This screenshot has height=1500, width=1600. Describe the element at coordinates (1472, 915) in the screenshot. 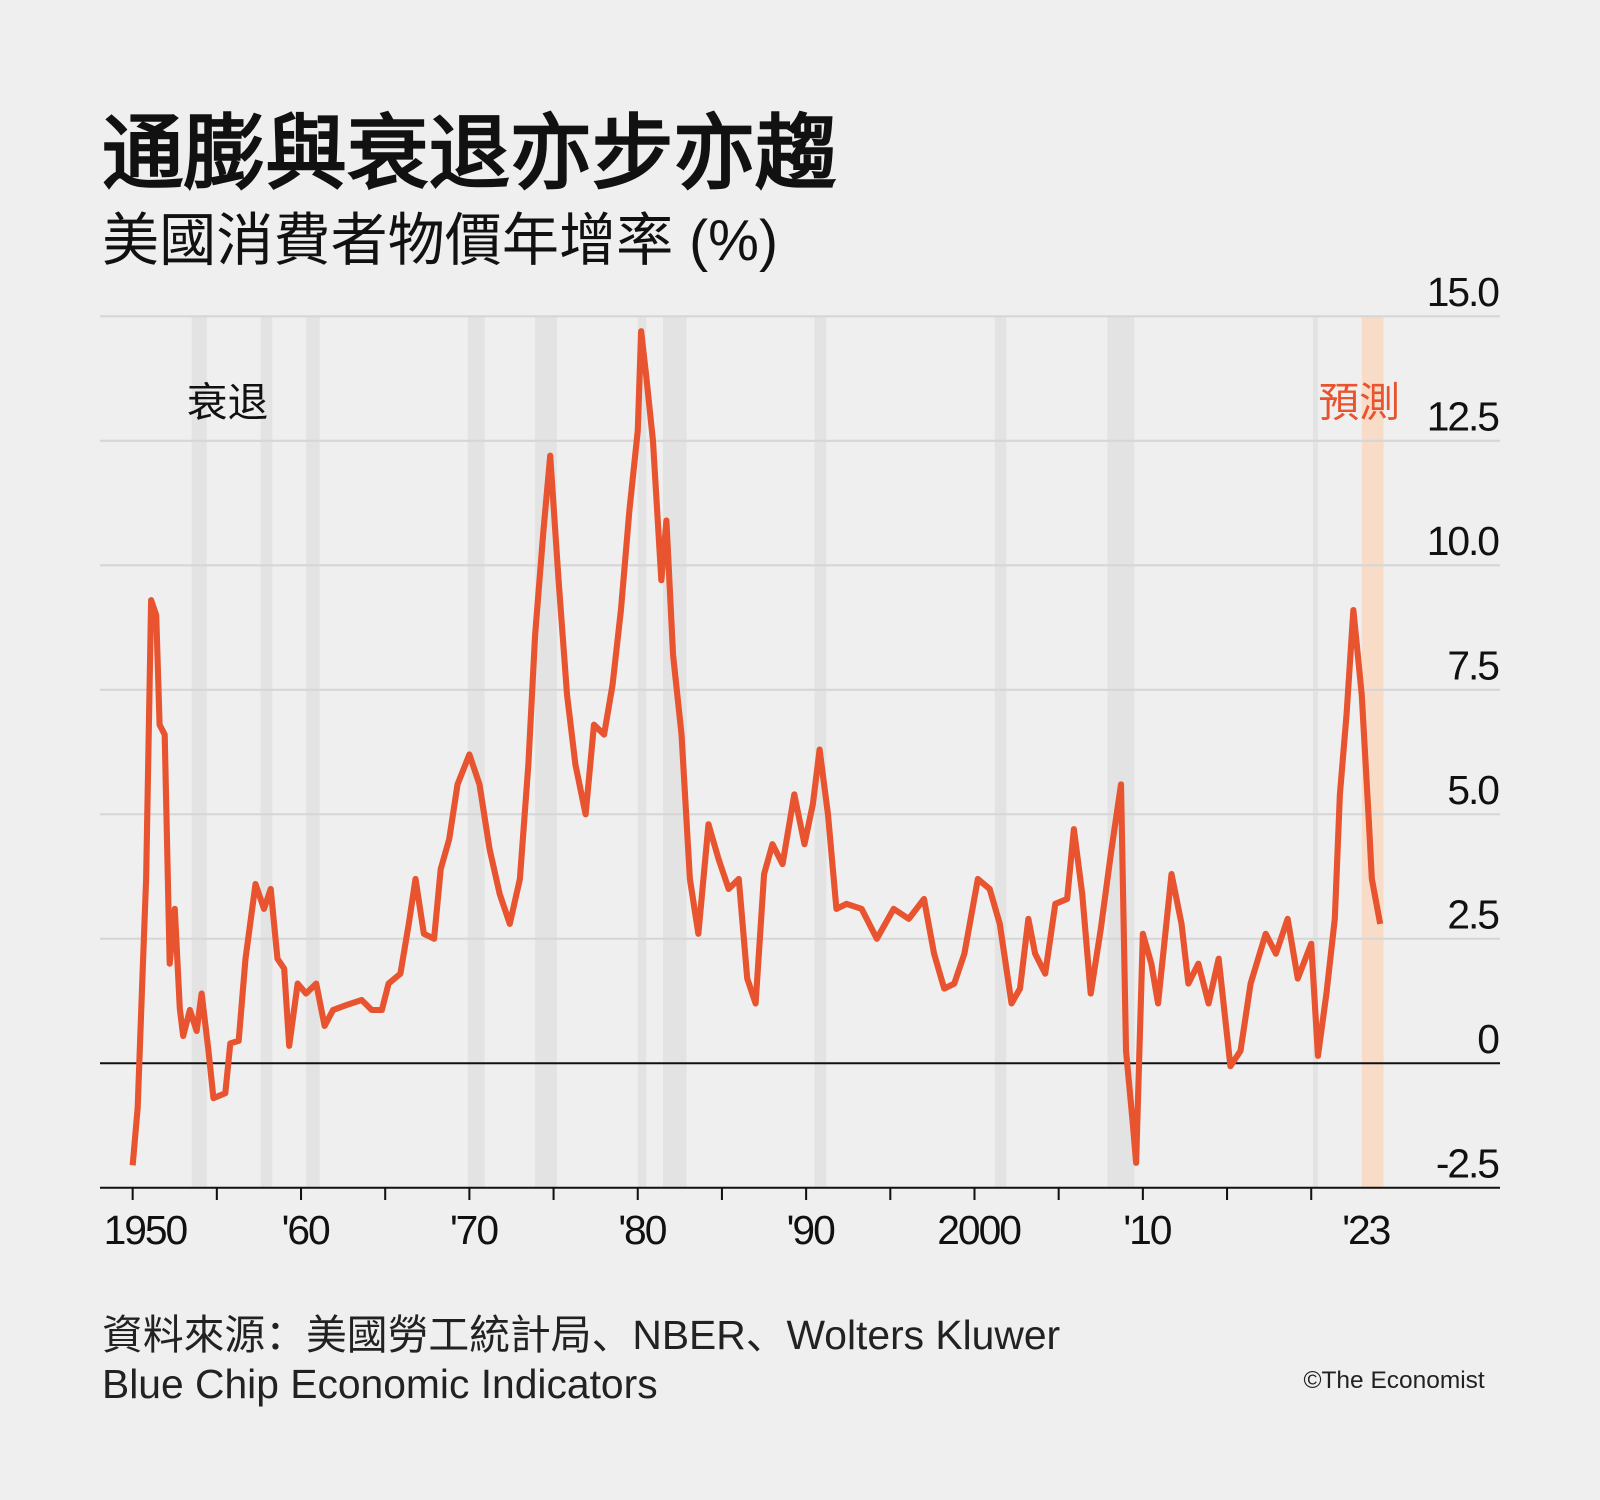

I see `y-tick-label: 2.5` at that location.